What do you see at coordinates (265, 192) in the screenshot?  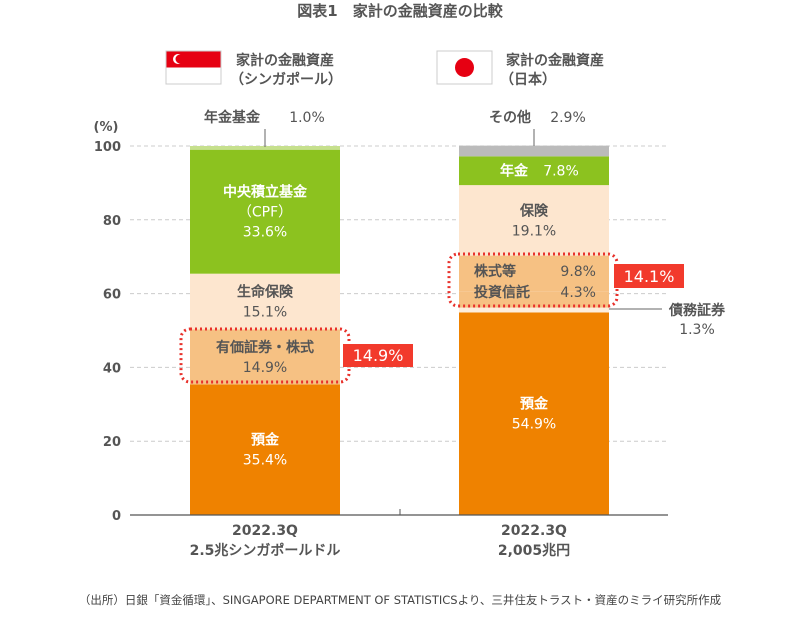 I see `segment-label: 中央積立基金` at bounding box center [265, 192].